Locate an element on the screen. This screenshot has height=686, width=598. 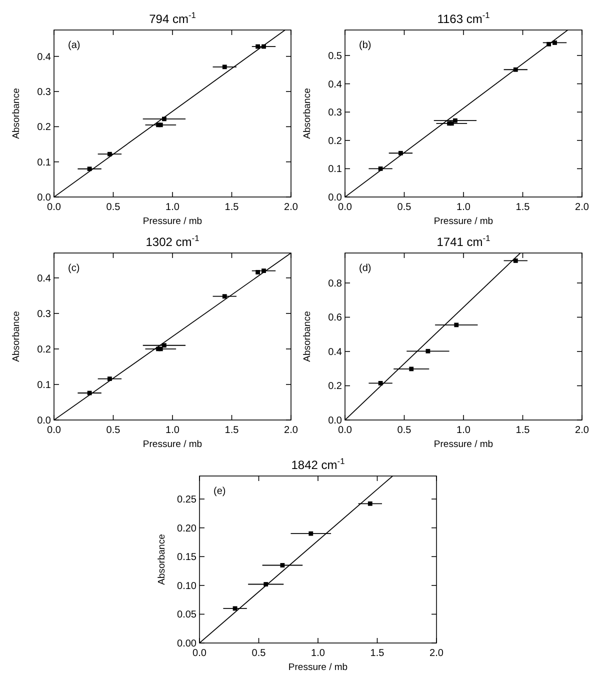
chart-title: 1842 cm$^{-1}$ is located at coordinates (318, 464).